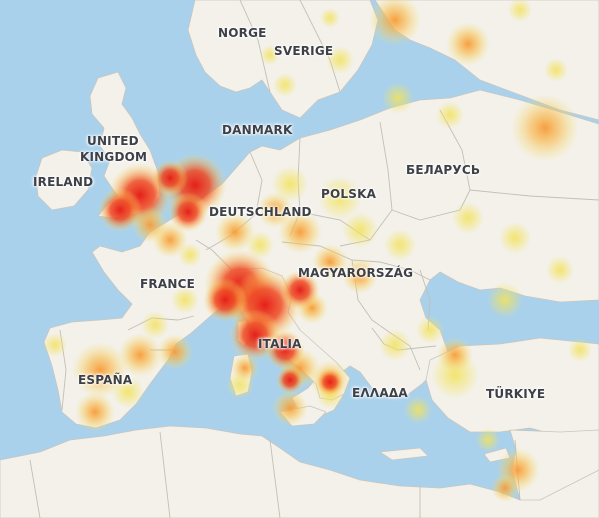 This screenshot has height=518, width=599. I want to click on label-polska: POLSKA, so click(349, 194).